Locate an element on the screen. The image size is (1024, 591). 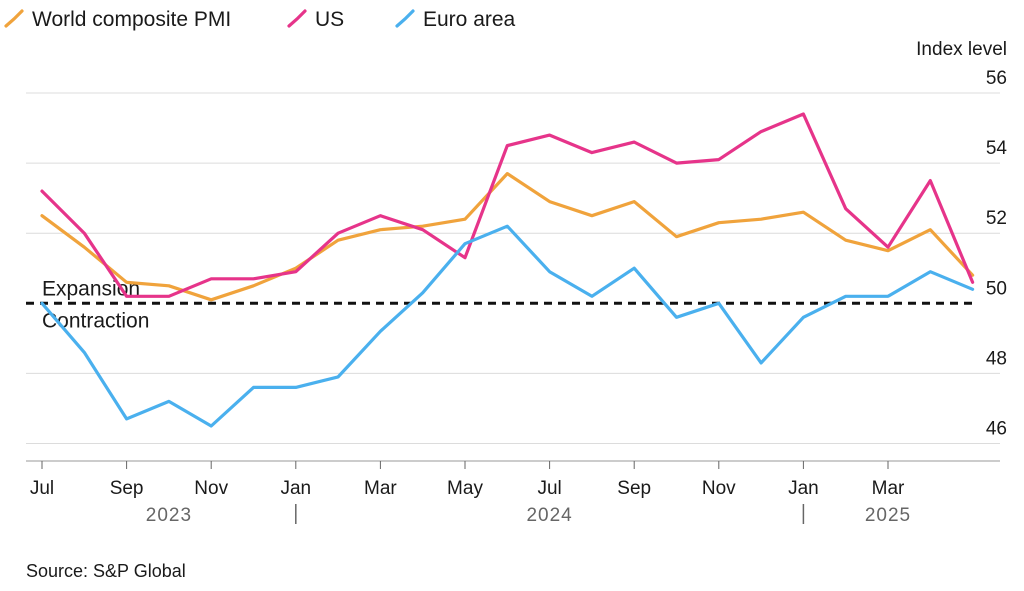
legend-item-euro-area: Euro area is located at coordinates (455, 19).